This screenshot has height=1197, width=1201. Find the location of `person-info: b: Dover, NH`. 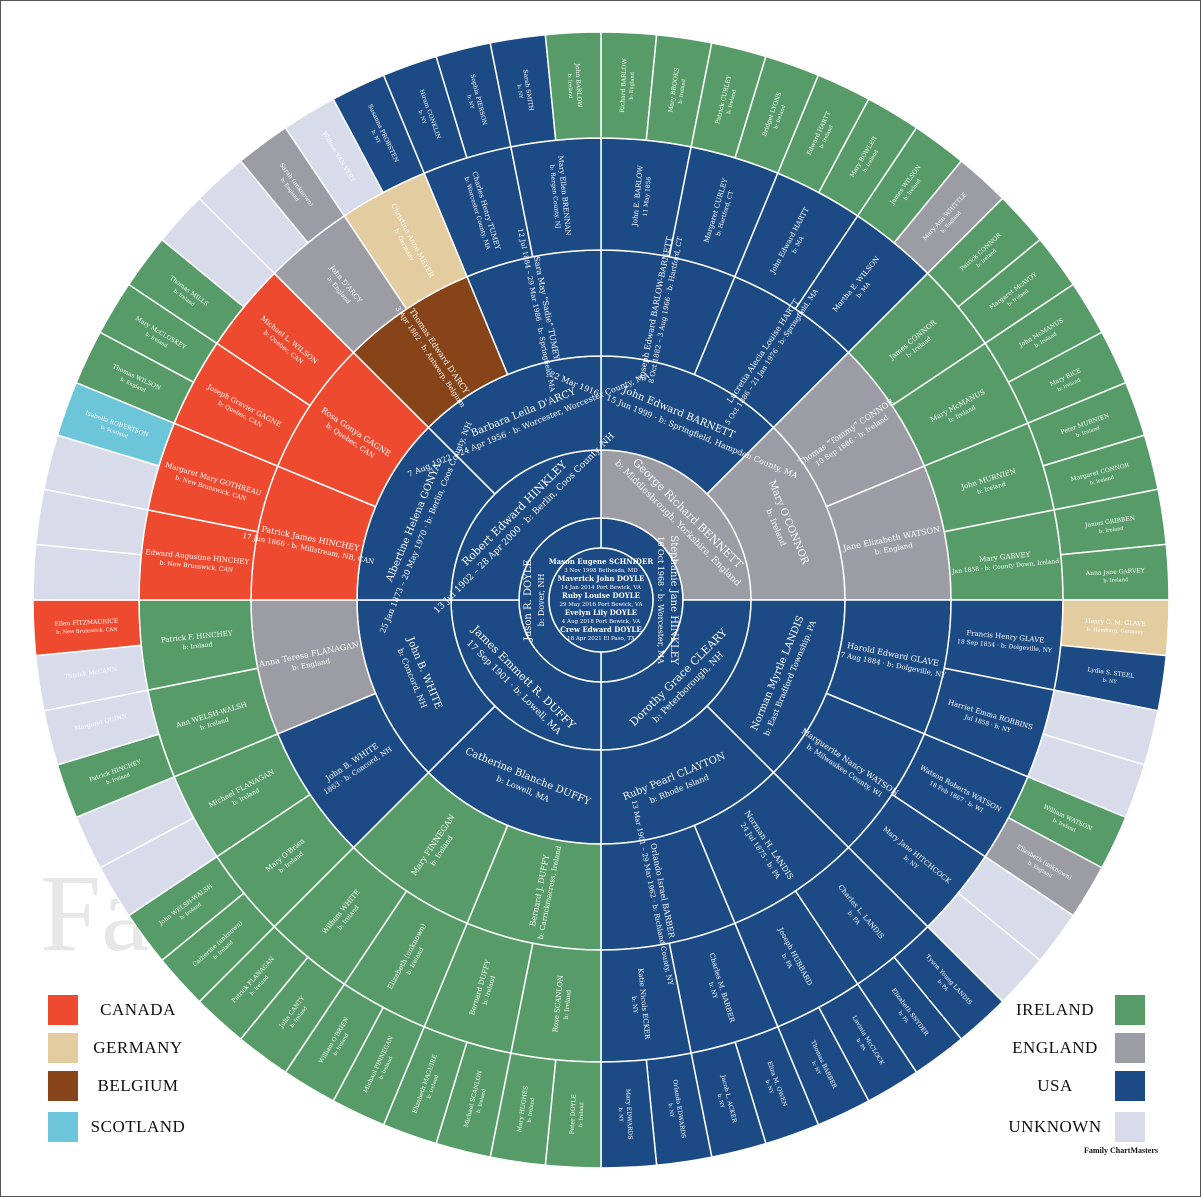

person-info: b: Dover, NH is located at coordinates (541, 600).